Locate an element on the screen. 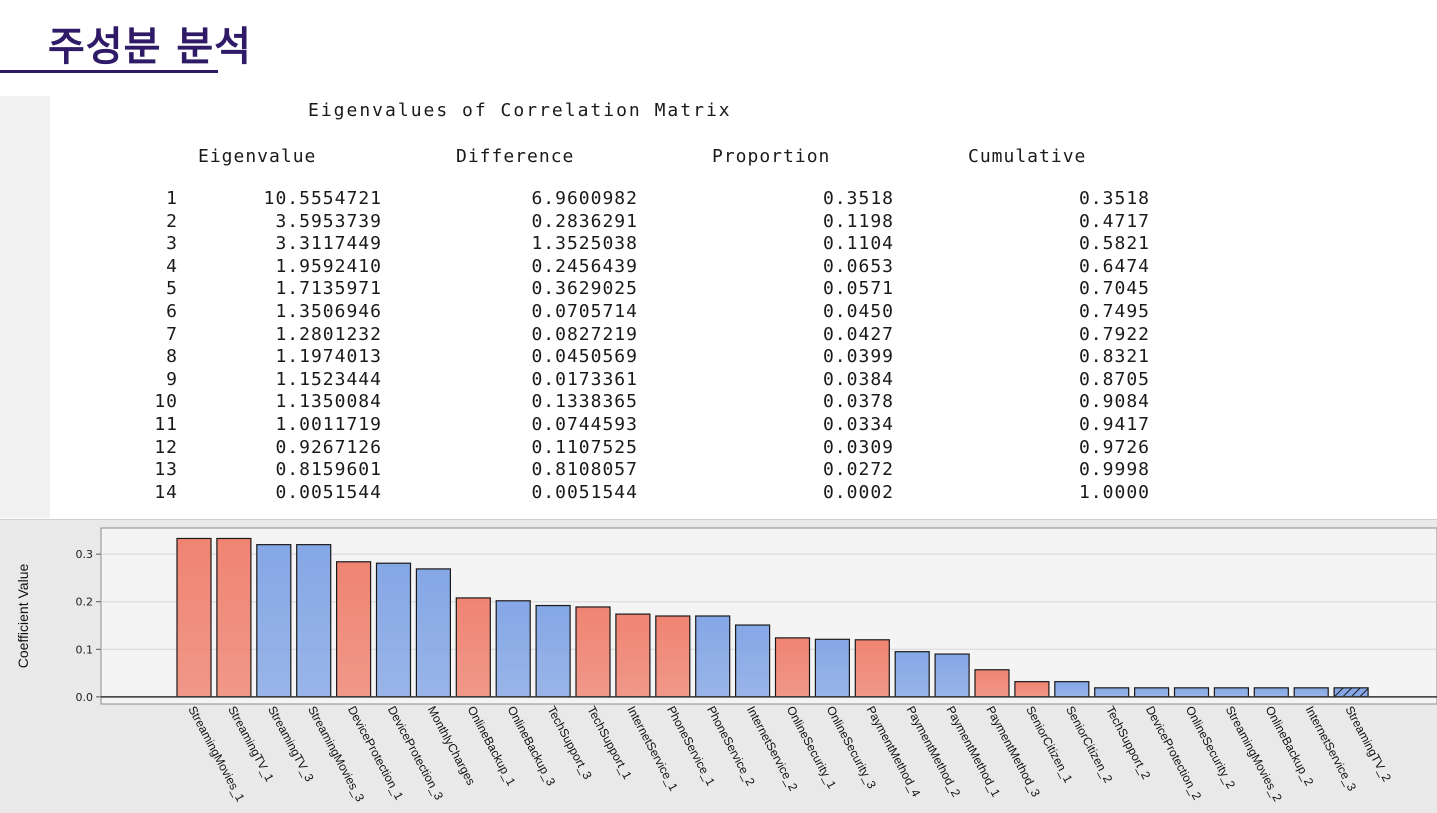 This screenshot has height=813, width=1437. cell-proportion: 0.0309 is located at coordinates (858, 447).